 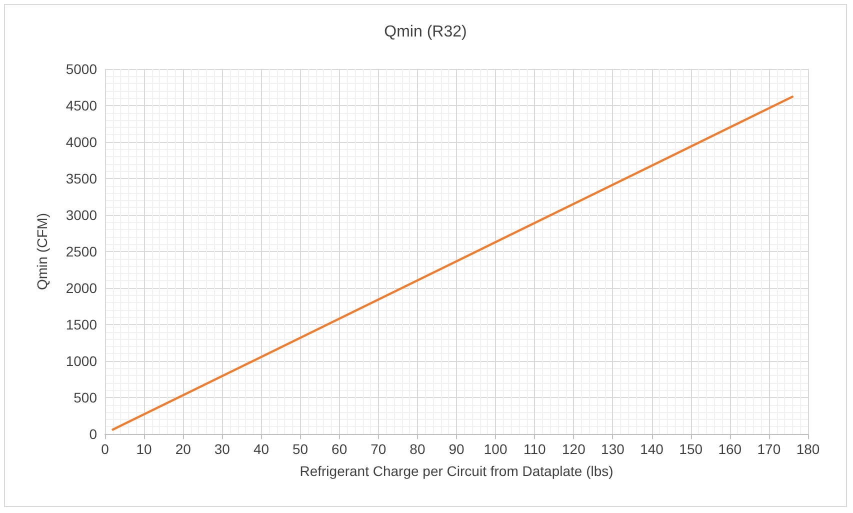 I want to click on y-tick-label: 3000, so click(x=82, y=215).